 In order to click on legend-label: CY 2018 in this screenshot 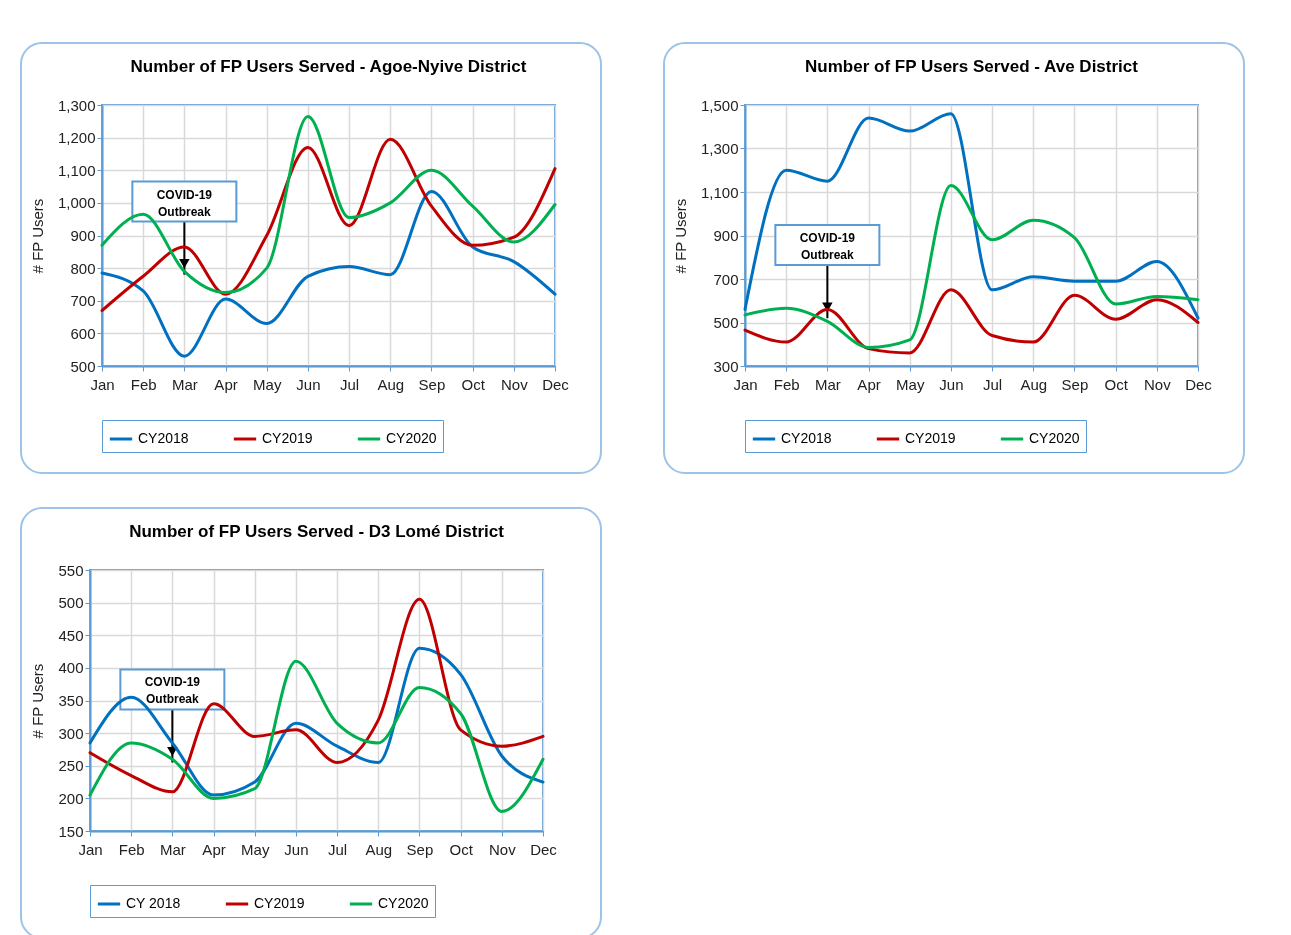, I will do `click(153, 903)`.